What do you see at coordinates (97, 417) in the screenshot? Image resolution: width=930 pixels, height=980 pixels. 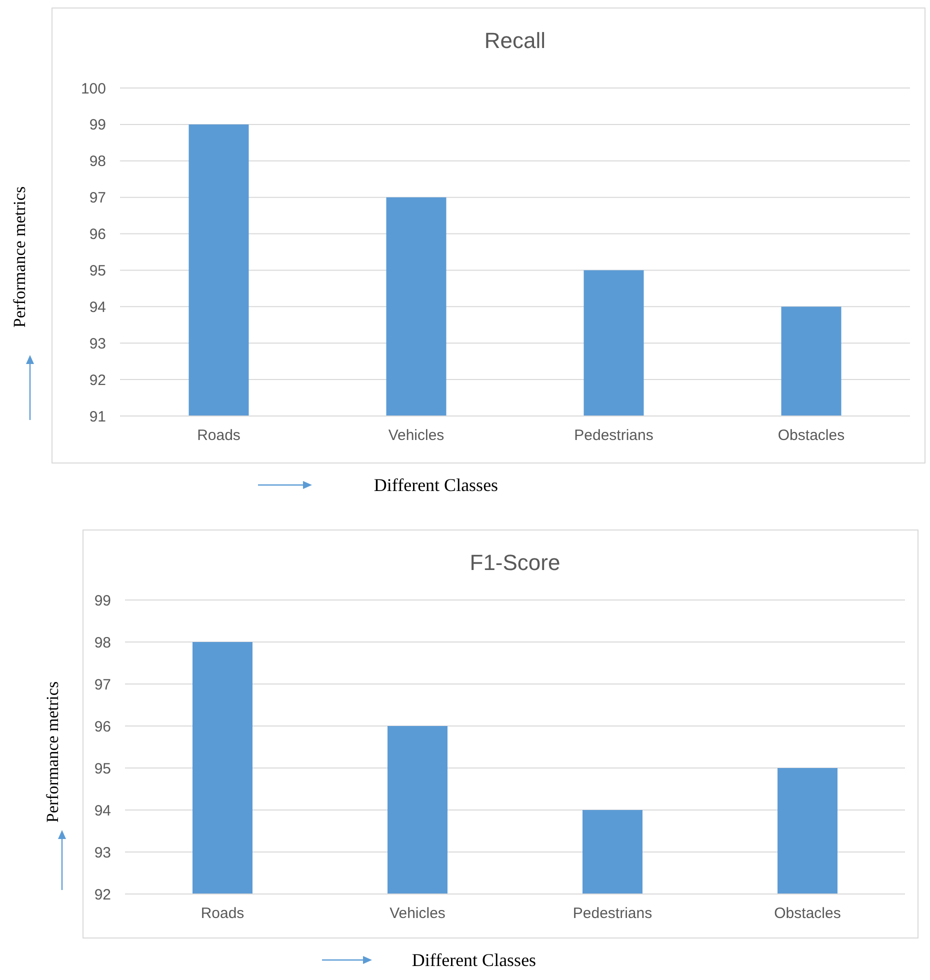 I see `y-tick-label: 91` at bounding box center [97, 417].